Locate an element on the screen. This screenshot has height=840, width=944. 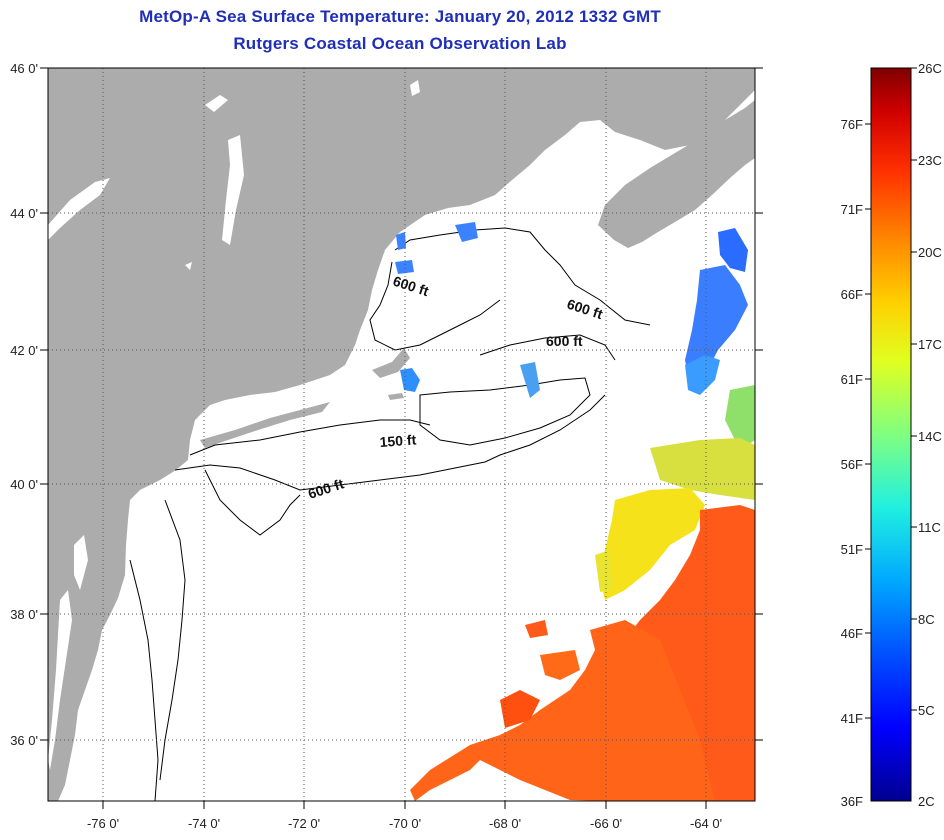
latitude-labels: 46 0' 44 0' 42 0' 40 0' 38 0' 36 0' is located at coordinates (24, 404).